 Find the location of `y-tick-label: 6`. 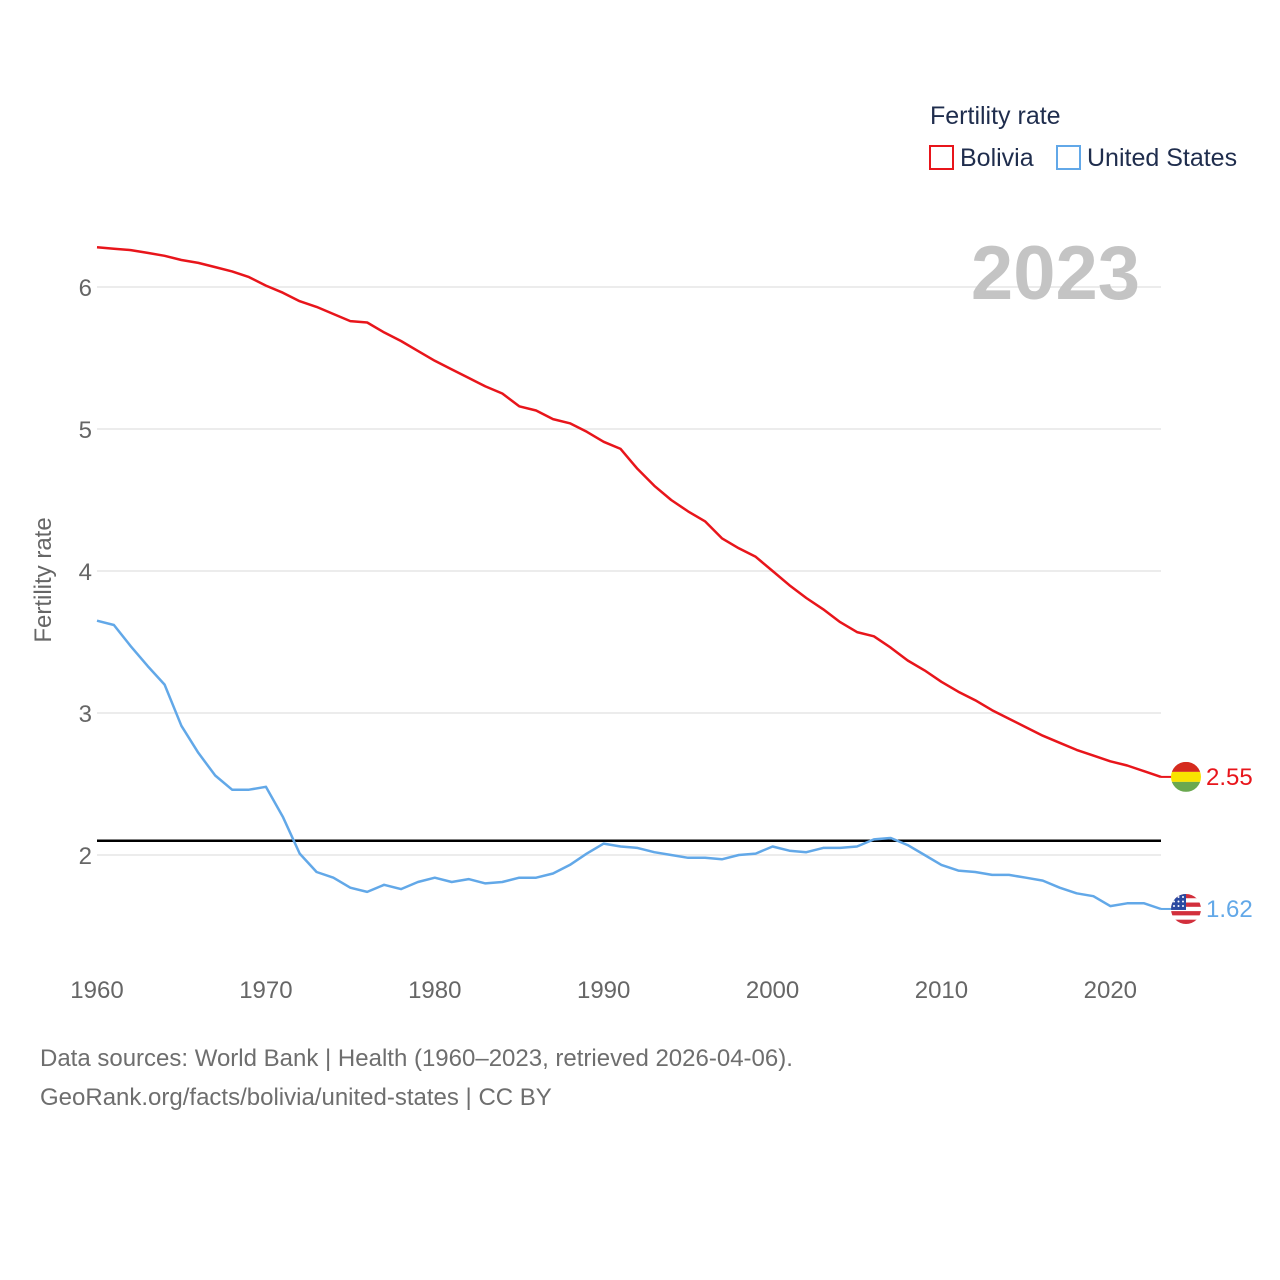

y-tick-label: 6 is located at coordinates (85, 288).